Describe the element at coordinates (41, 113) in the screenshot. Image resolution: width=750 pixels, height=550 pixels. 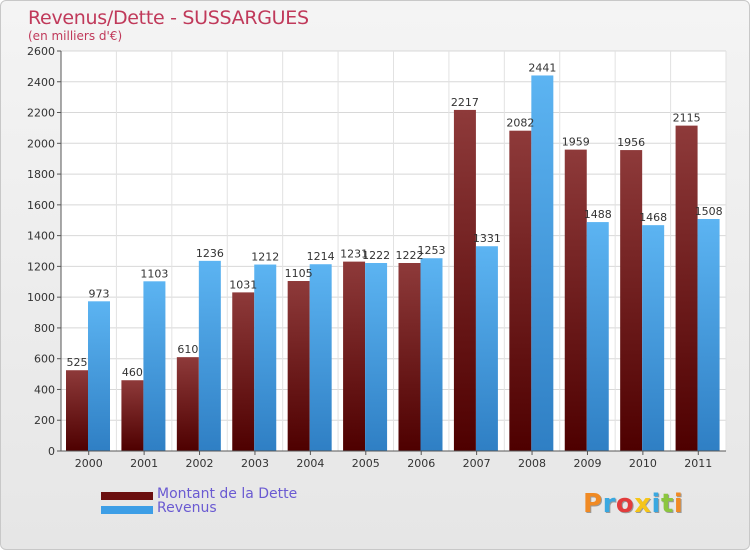
I see `y-tick-label: 2200` at that location.